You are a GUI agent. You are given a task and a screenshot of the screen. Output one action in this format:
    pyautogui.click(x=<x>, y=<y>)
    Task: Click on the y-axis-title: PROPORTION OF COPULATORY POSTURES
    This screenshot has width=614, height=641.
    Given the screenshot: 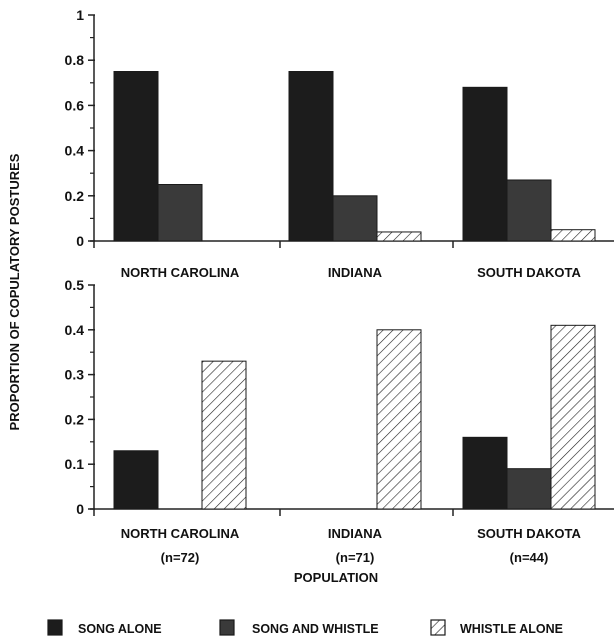 What is the action you would take?
    pyautogui.click(x=14, y=291)
    